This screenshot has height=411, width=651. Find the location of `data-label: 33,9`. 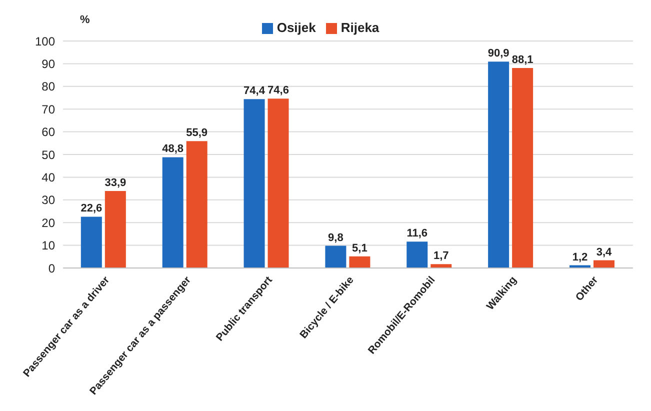

data-label: 33,9 is located at coordinates (115, 183).